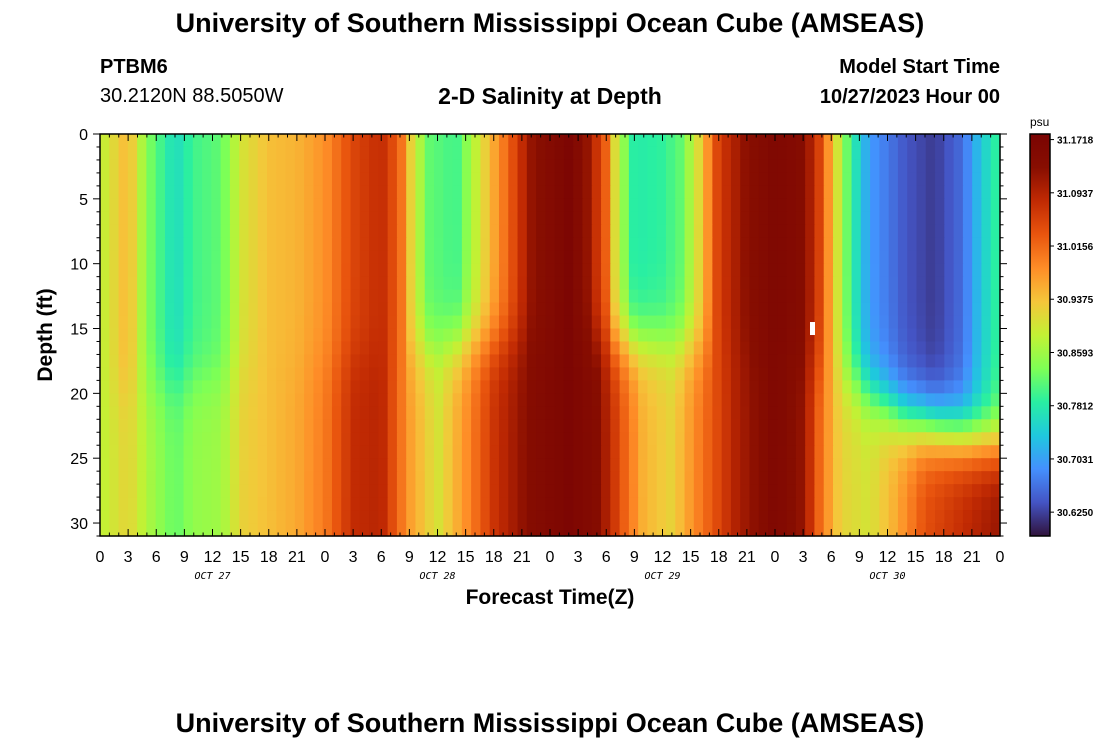 Image resolution: width=1100 pixels, height=750 pixels. I want to click on x-tick-label: 9, so click(184, 557).